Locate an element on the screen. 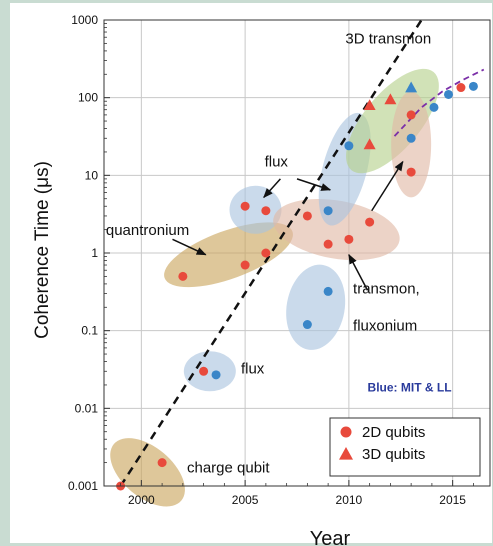  x-tick-label-2: 2010 is located at coordinates (349, 500).